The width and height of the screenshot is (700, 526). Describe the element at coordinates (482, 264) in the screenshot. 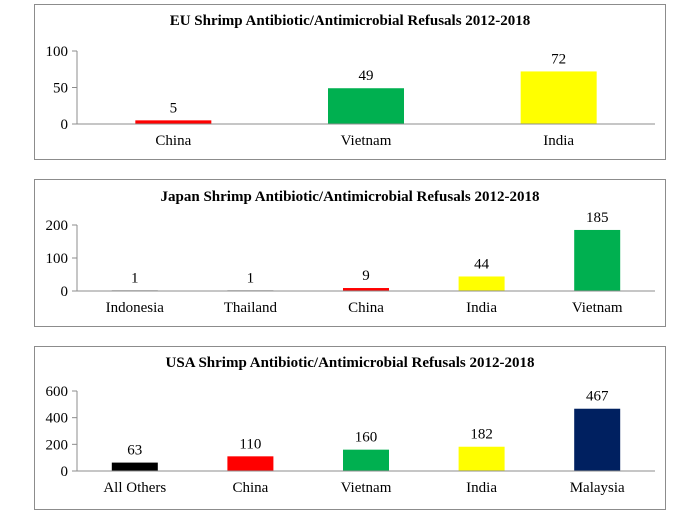

I see `japan-value-label: 44` at that location.